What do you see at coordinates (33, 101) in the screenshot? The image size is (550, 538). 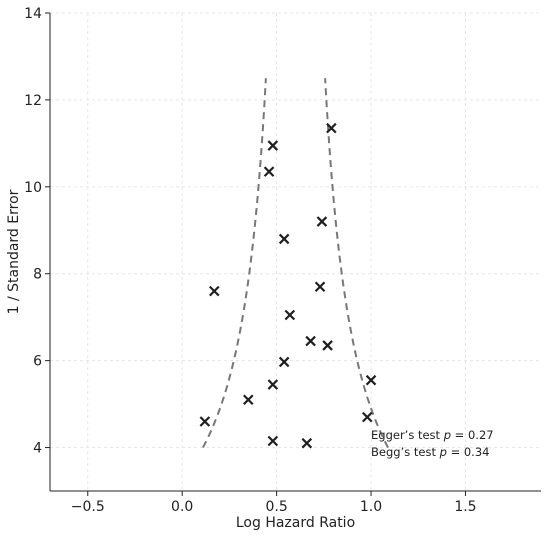 I see `y-tick-label: 12` at bounding box center [33, 101].